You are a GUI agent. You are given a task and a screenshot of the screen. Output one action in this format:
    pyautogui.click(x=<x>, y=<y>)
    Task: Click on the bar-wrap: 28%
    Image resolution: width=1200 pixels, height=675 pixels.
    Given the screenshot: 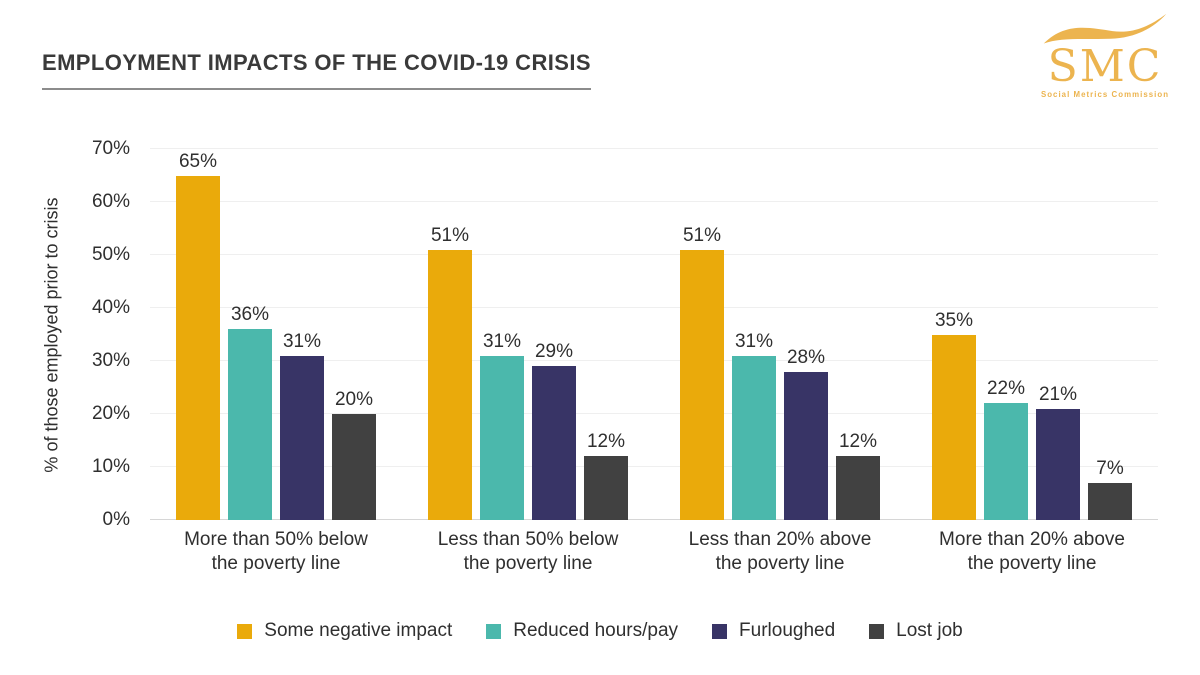 What is the action you would take?
    pyautogui.click(x=806, y=334)
    